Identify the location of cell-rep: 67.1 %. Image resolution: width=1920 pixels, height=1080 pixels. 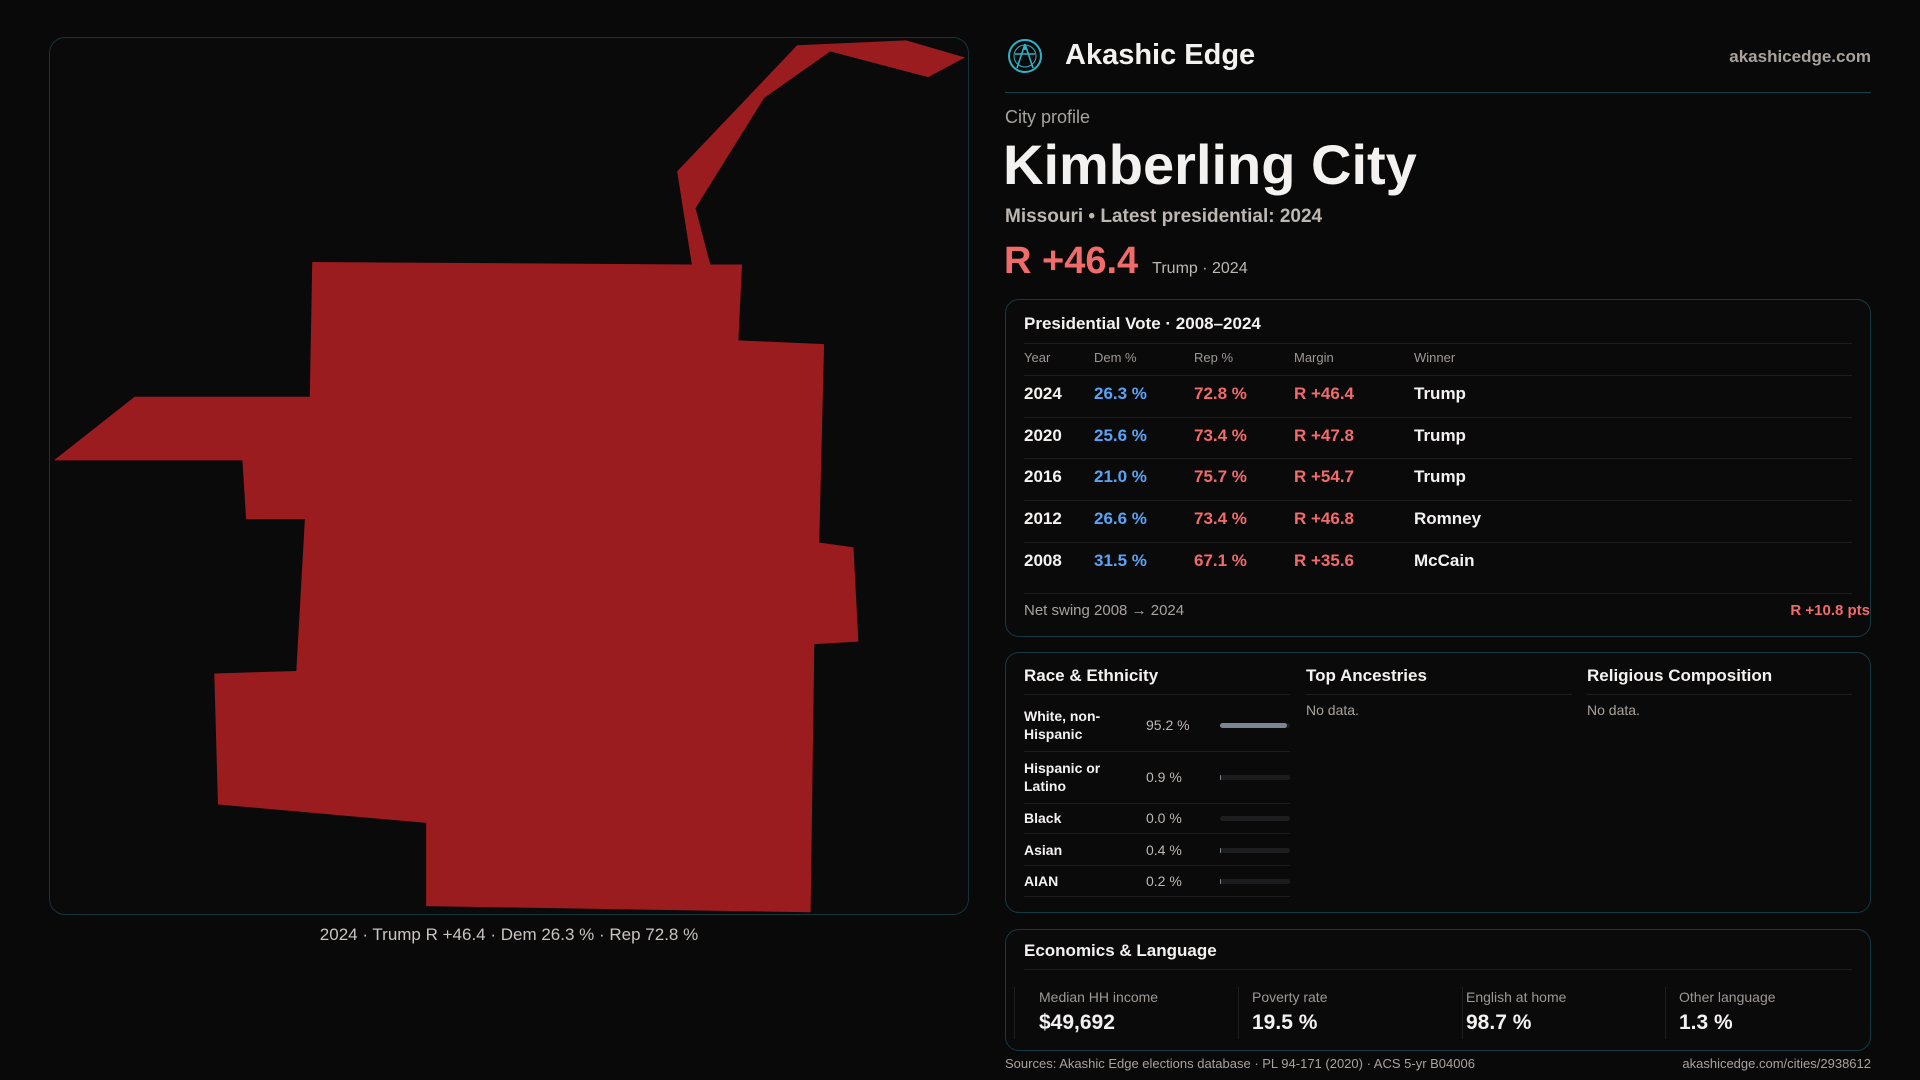
(1220, 560).